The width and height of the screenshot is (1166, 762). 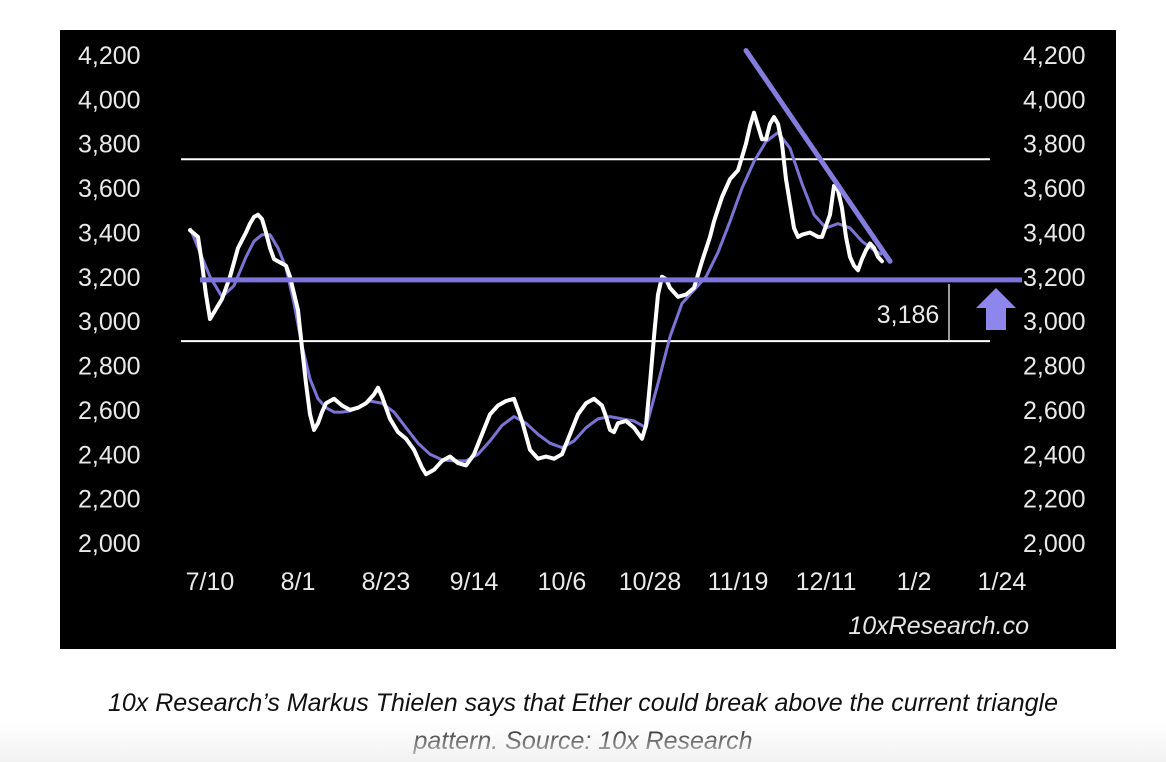 I want to click on y-tick-label-left: 2,600, so click(x=109, y=411).